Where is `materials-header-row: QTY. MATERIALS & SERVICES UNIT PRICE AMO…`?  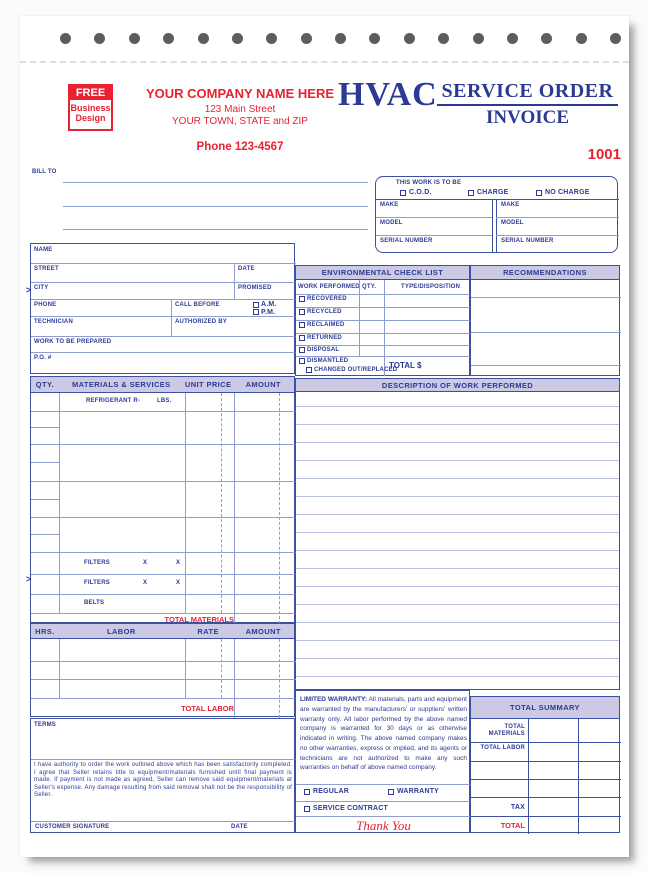 materials-header-row: QTY. MATERIALS & SERVICES UNIT PRICE AMO… is located at coordinates (162, 385).